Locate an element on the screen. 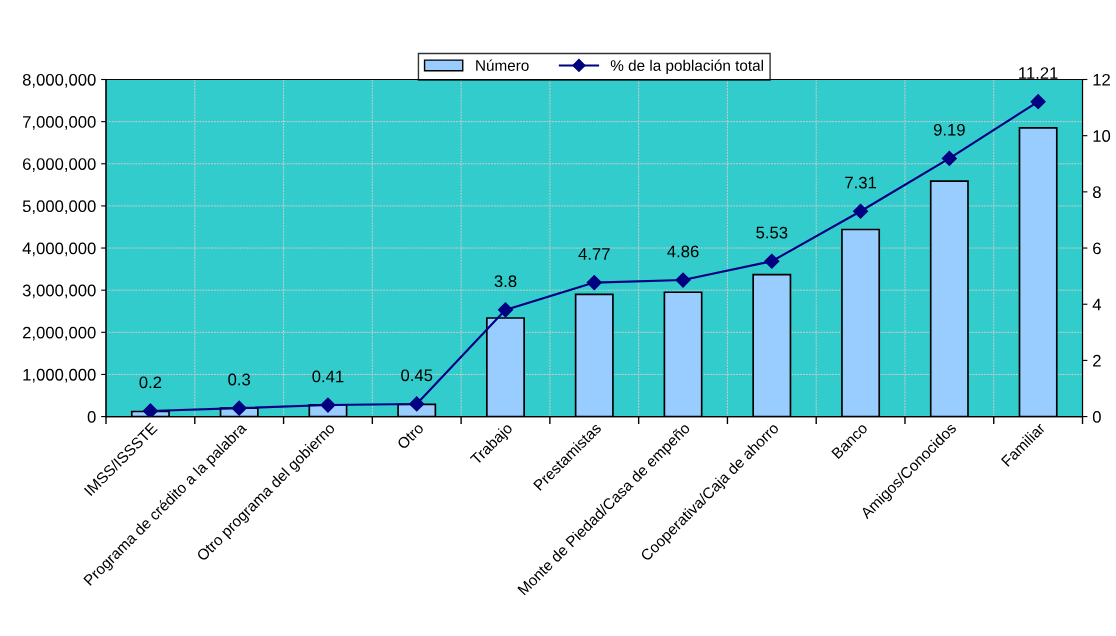 The width and height of the screenshot is (1116, 636). legend-label: % de la población total is located at coordinates (686, 66).